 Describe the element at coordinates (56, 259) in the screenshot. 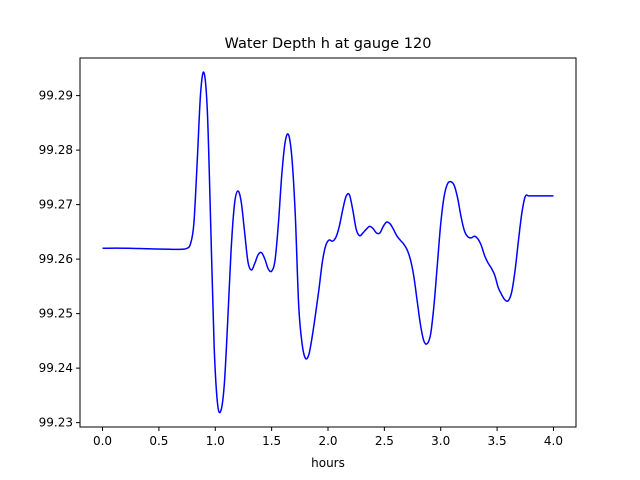

I see `y-tick-label: 99.26` at that location.